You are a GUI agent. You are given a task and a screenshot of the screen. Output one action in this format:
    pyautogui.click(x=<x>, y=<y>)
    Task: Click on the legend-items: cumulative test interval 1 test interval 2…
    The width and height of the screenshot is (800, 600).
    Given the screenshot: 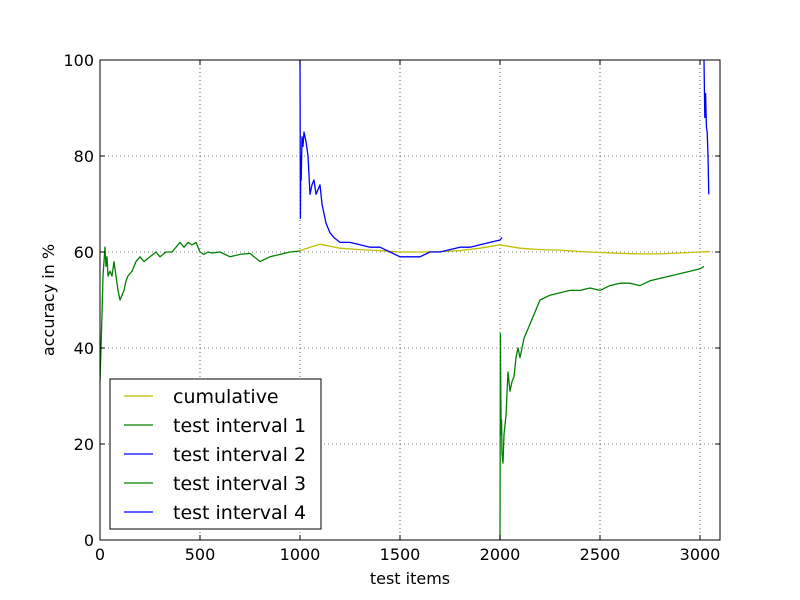 What is the action you would take?
    pyautogui.click(x=215, y=455)
    